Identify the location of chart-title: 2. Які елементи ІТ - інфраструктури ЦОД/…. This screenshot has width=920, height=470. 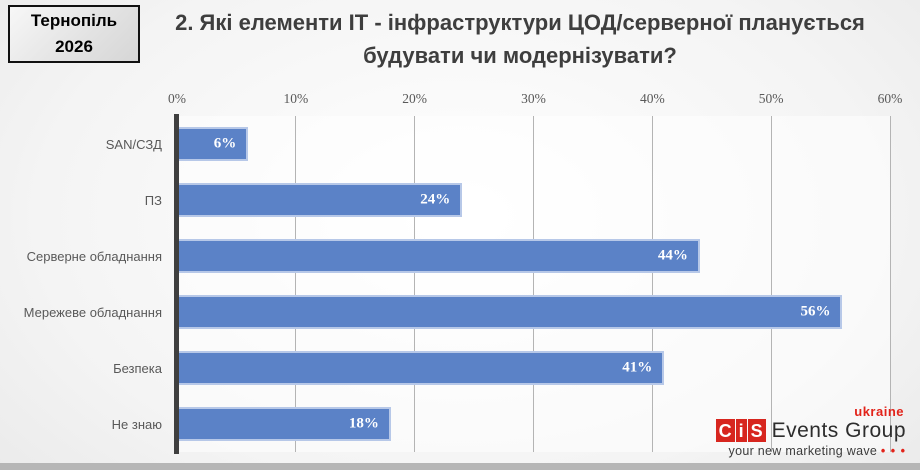
(520, 39).